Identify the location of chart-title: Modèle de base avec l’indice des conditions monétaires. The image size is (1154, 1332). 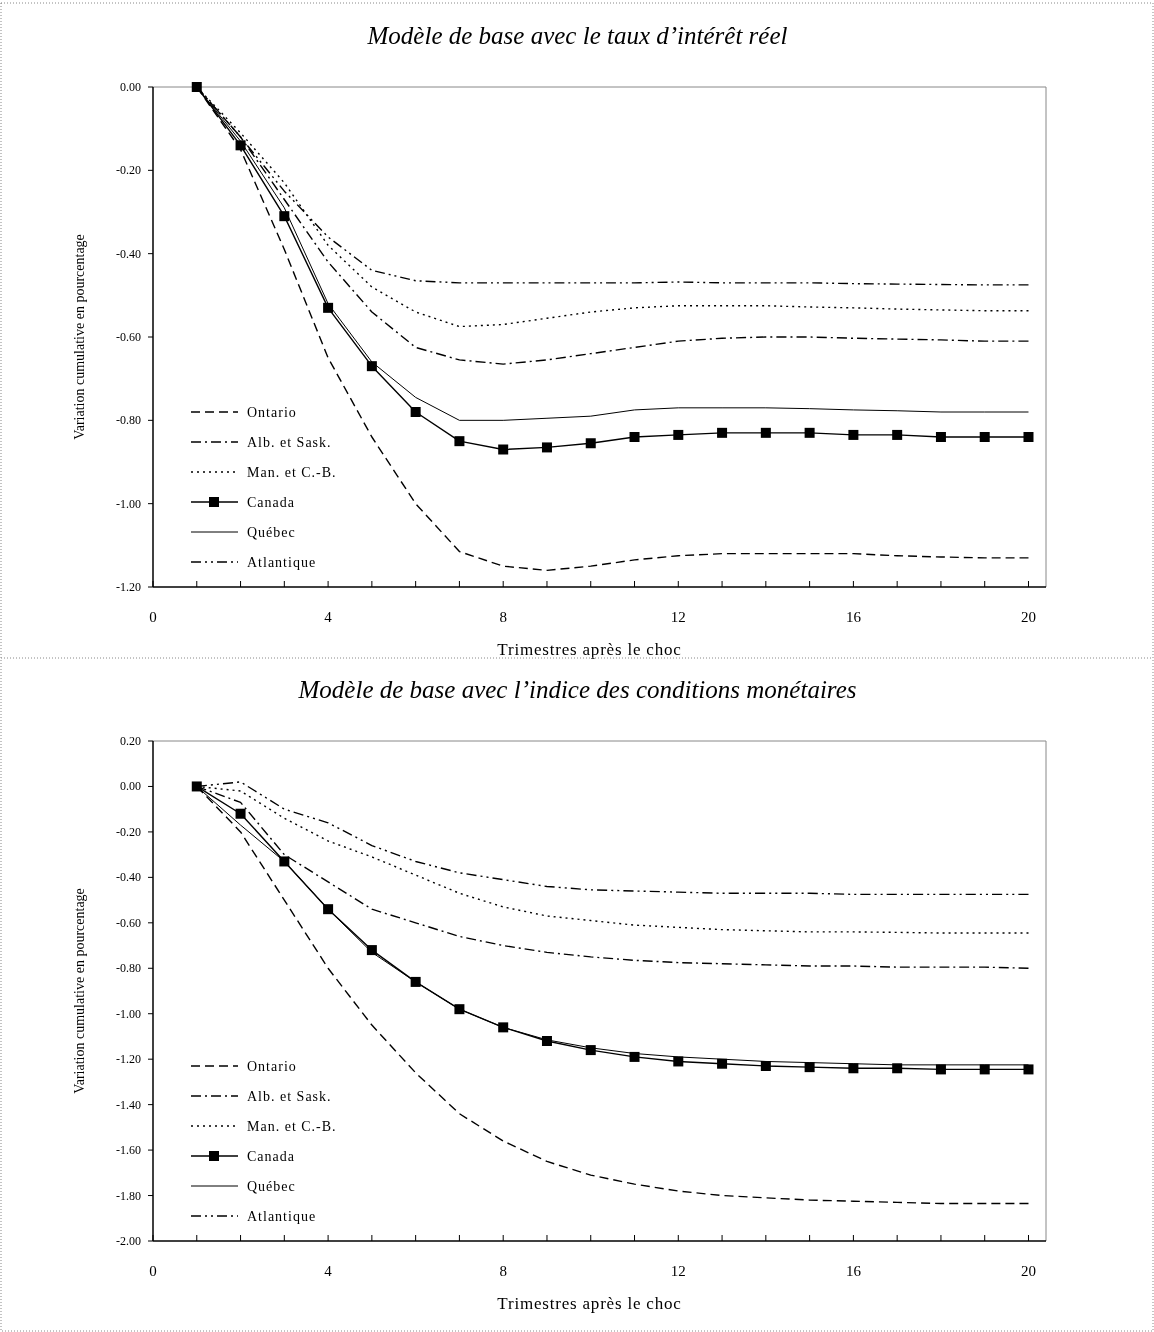
(577, 689).